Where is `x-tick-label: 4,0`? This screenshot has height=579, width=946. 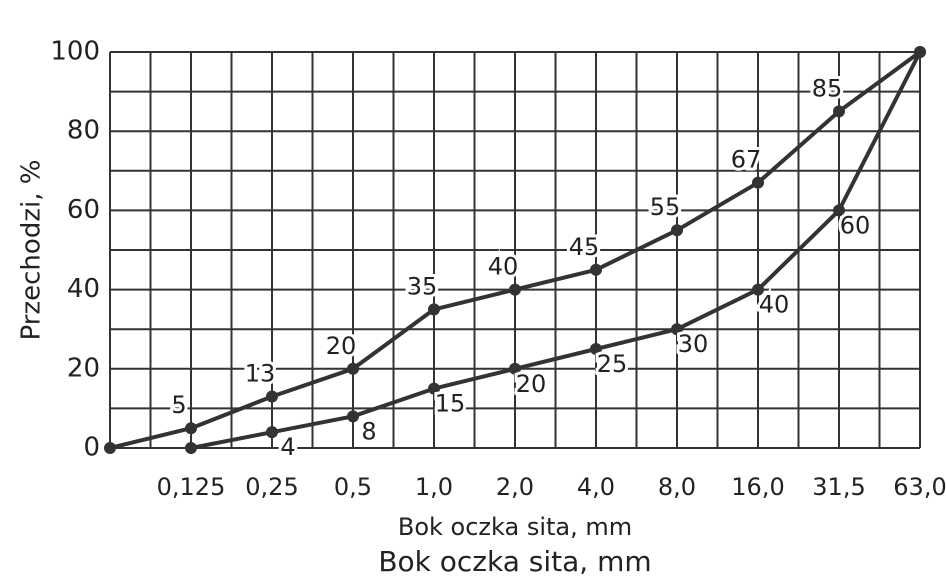
x-tick-label: 4,0 is located at coordinates (596, 487).